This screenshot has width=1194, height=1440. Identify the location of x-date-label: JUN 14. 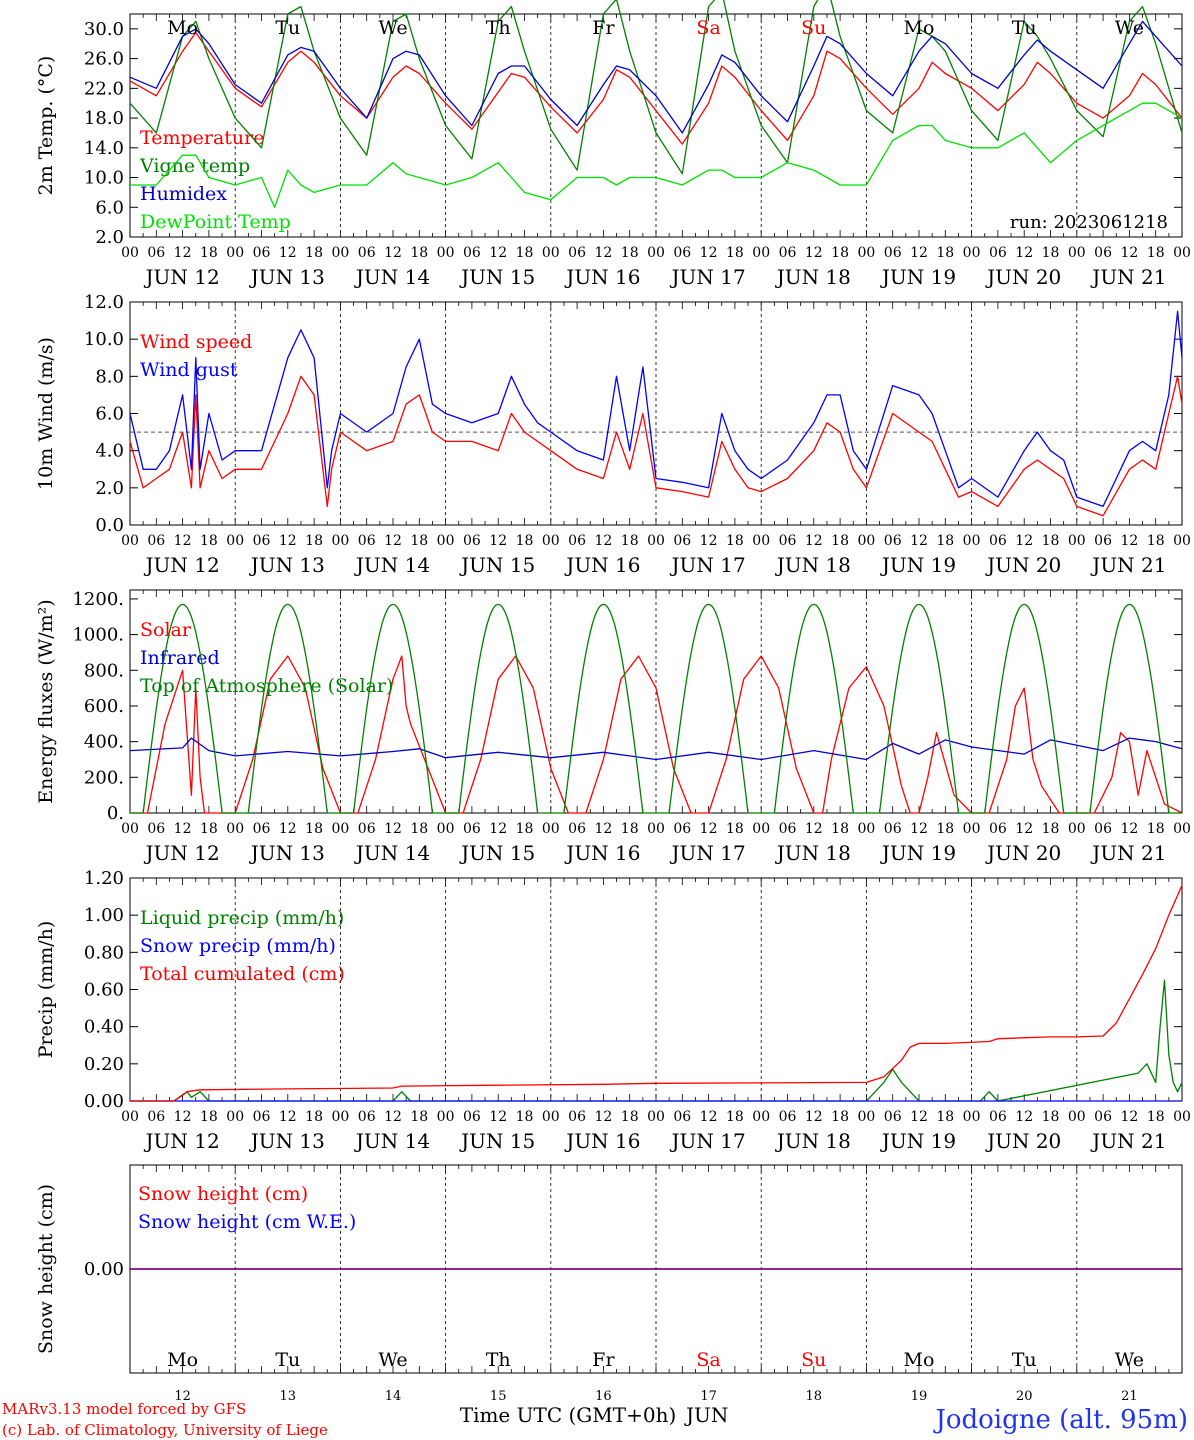
(392, 565).